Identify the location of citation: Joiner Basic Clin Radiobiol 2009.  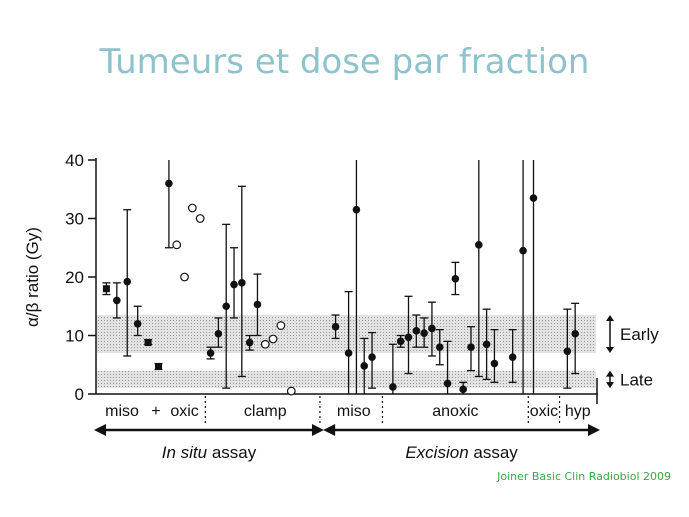
(584, 476).